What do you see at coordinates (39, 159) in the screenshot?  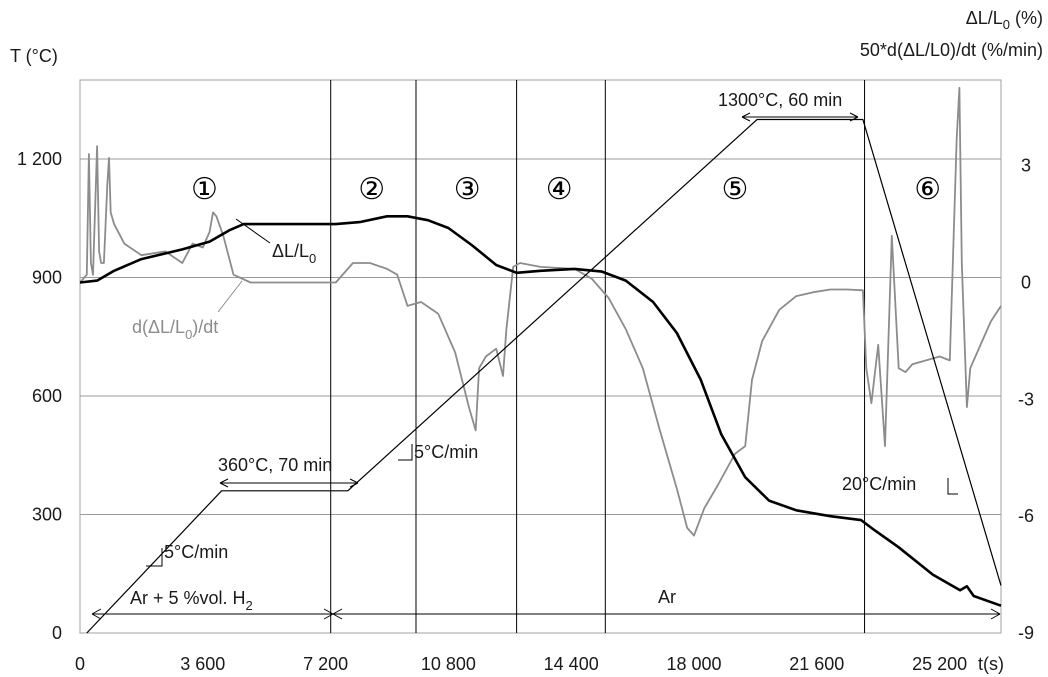 I see `y-left-tick-label: 1 200` at bounding box center [39, 159].